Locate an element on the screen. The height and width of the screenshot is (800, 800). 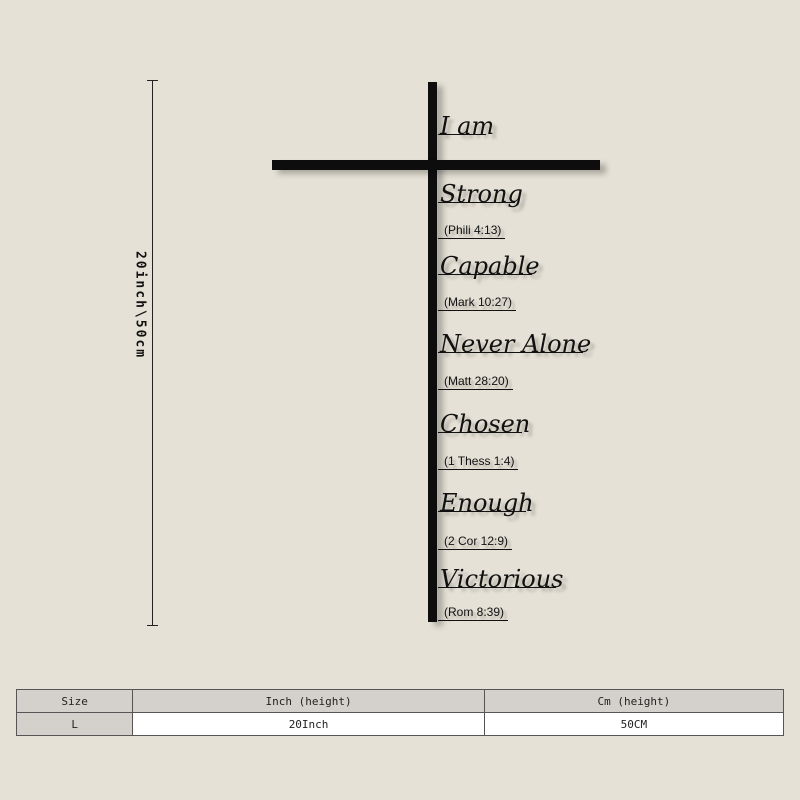
dimension-line is located at coordinates (152, 353).